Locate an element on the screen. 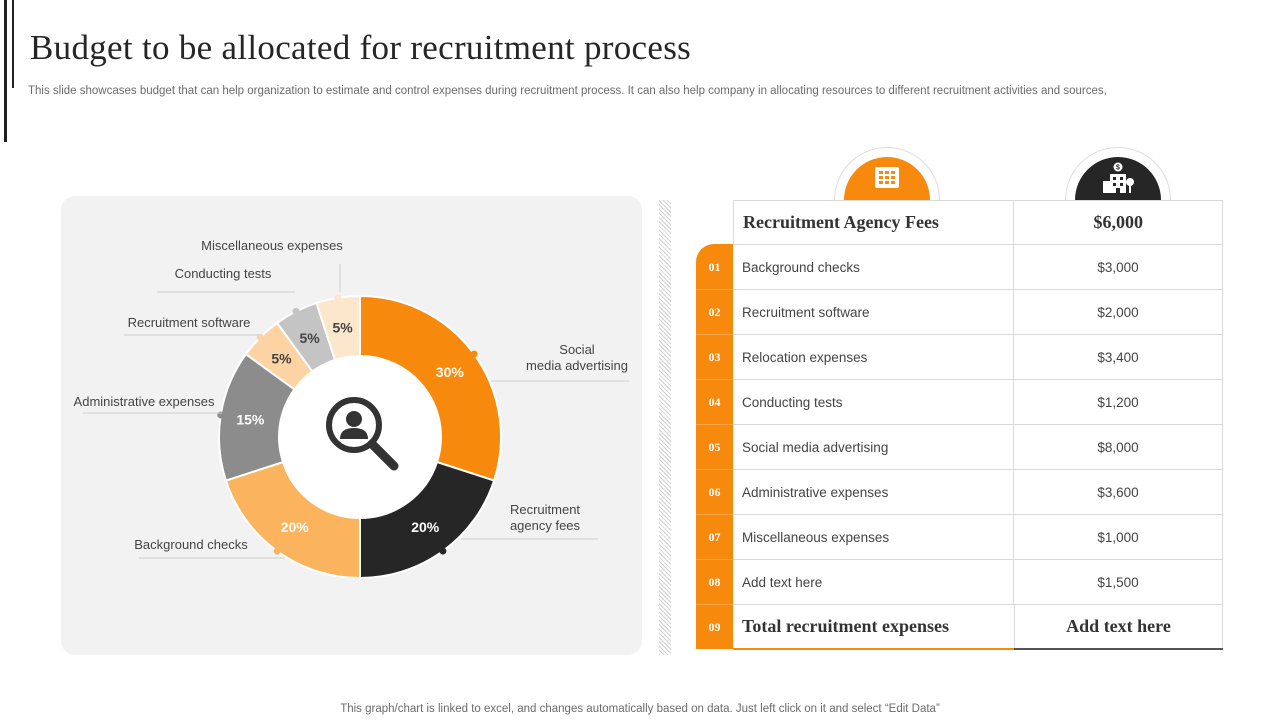  divider is located at coordinates (665, 427).